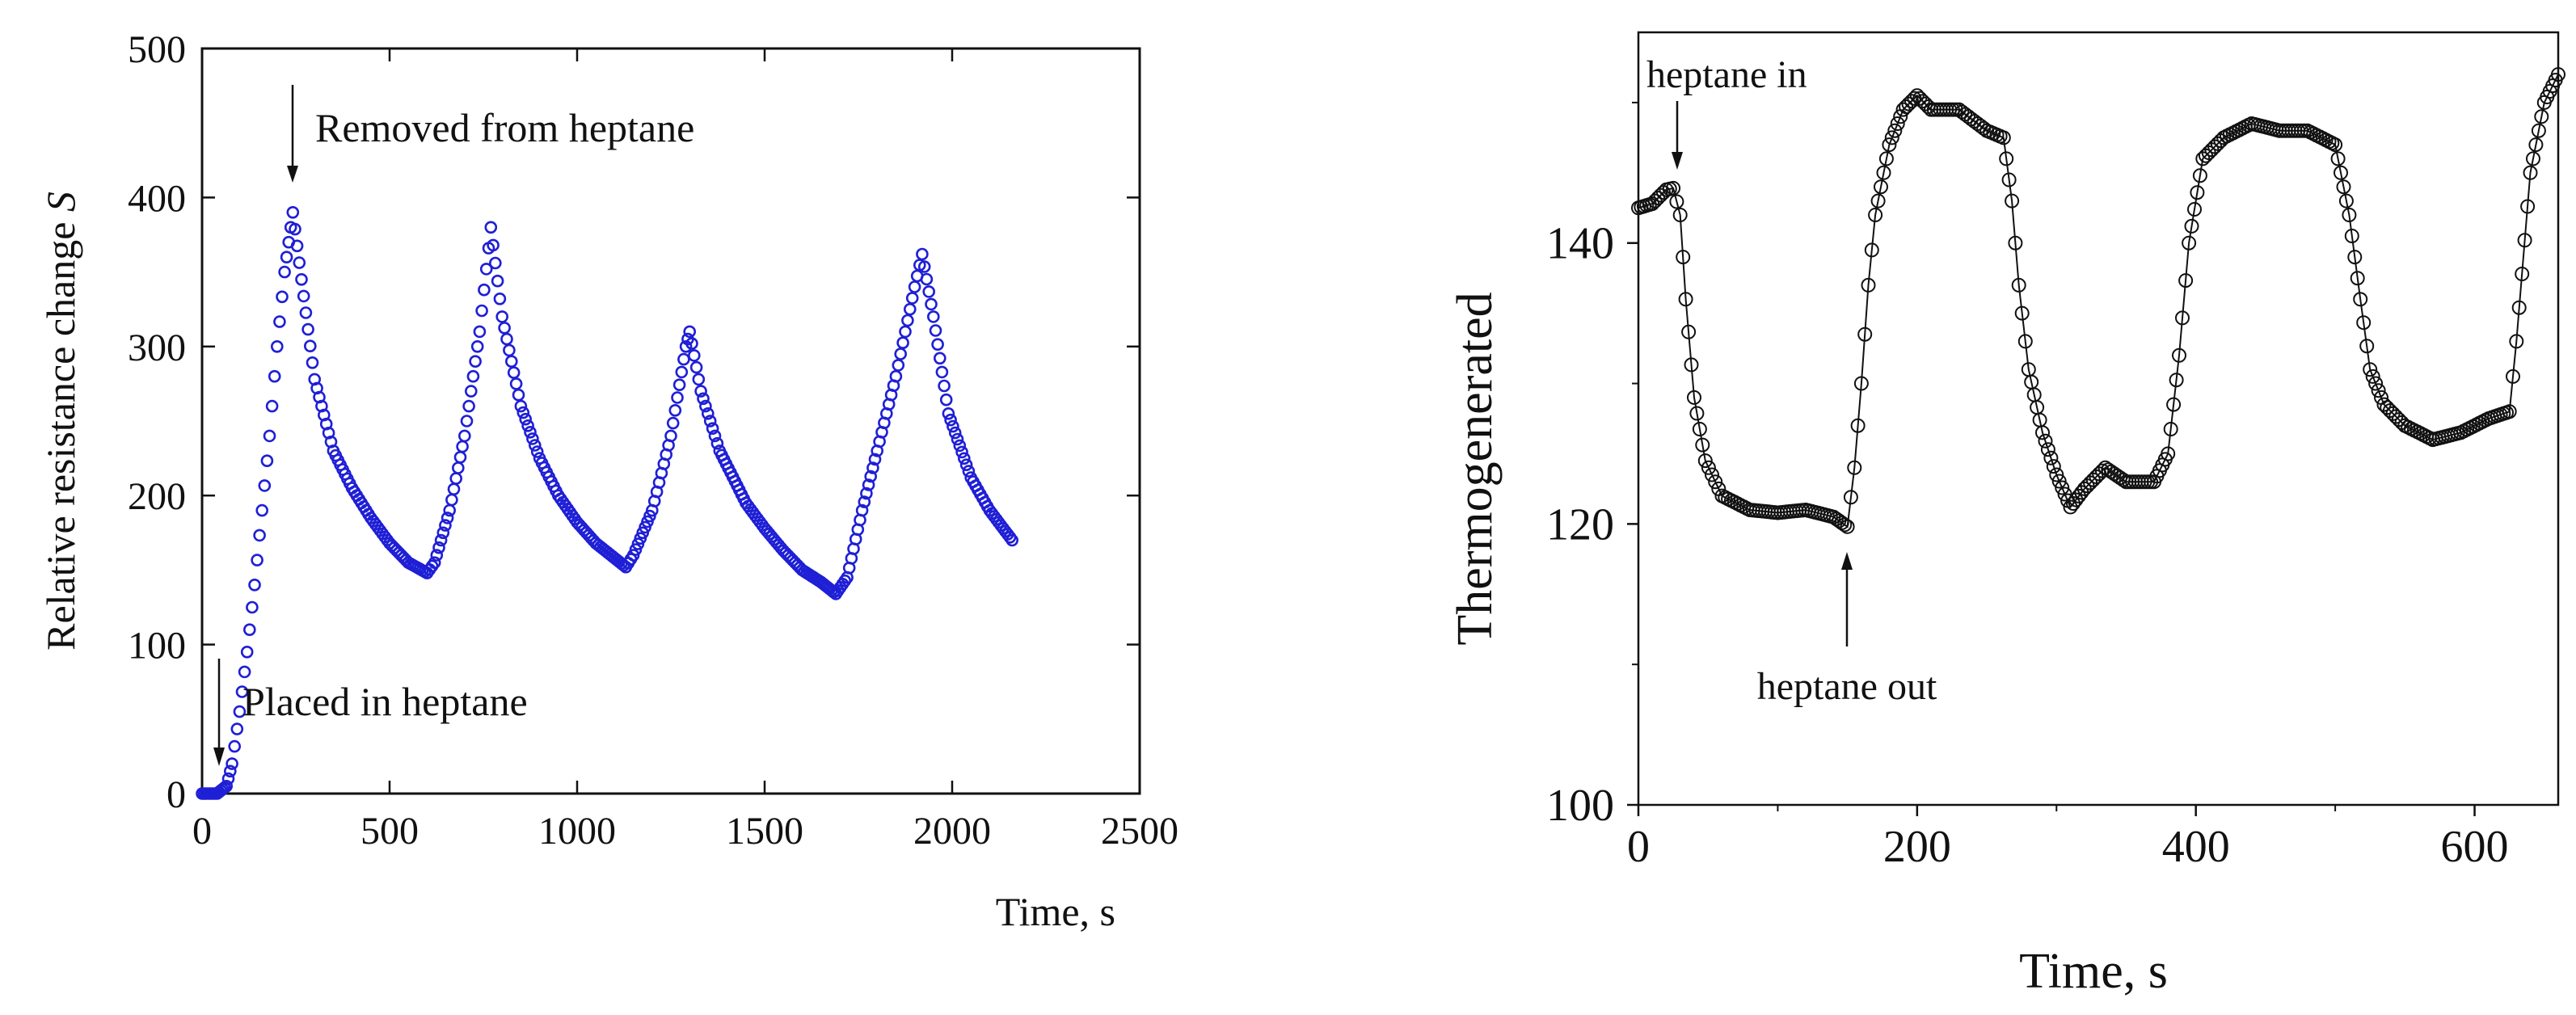  What do you see at coordinates (176, 794) in the screenshot?
I see `left-y-tick-label: 0` at bounding box center [176, 794].